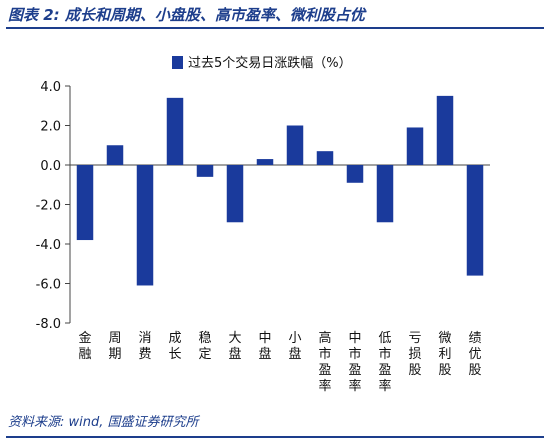  What do you see at coordinates (84, 346) in the screenshot?
I see `category-label: 金融` at bounding box center [84, 346].